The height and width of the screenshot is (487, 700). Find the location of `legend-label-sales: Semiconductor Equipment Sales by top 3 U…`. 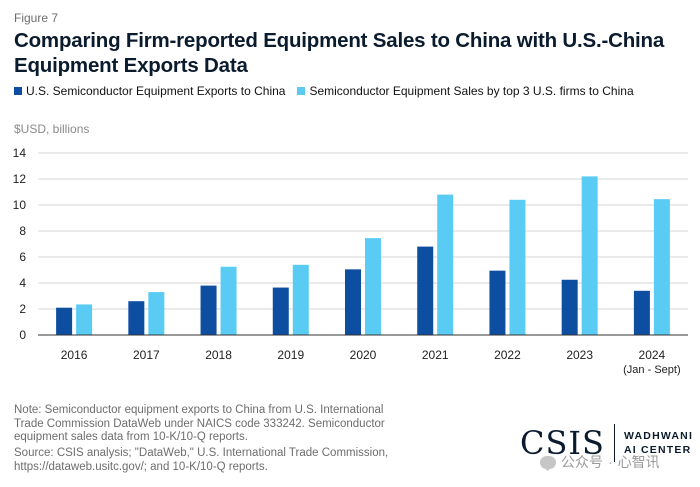

legend-label-sales: Semiconductor Equipment Sales by top 3 U… is located at coordinates (471, 91).